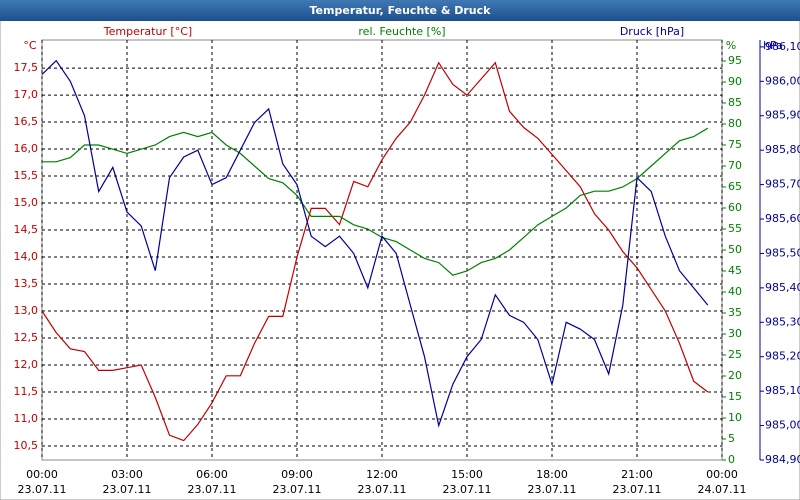 This screenshot has width=800, height=500. Describe the element at coordinates (26, 175) in the screenshot. I see `y-tick-label: 15,5` at that location.